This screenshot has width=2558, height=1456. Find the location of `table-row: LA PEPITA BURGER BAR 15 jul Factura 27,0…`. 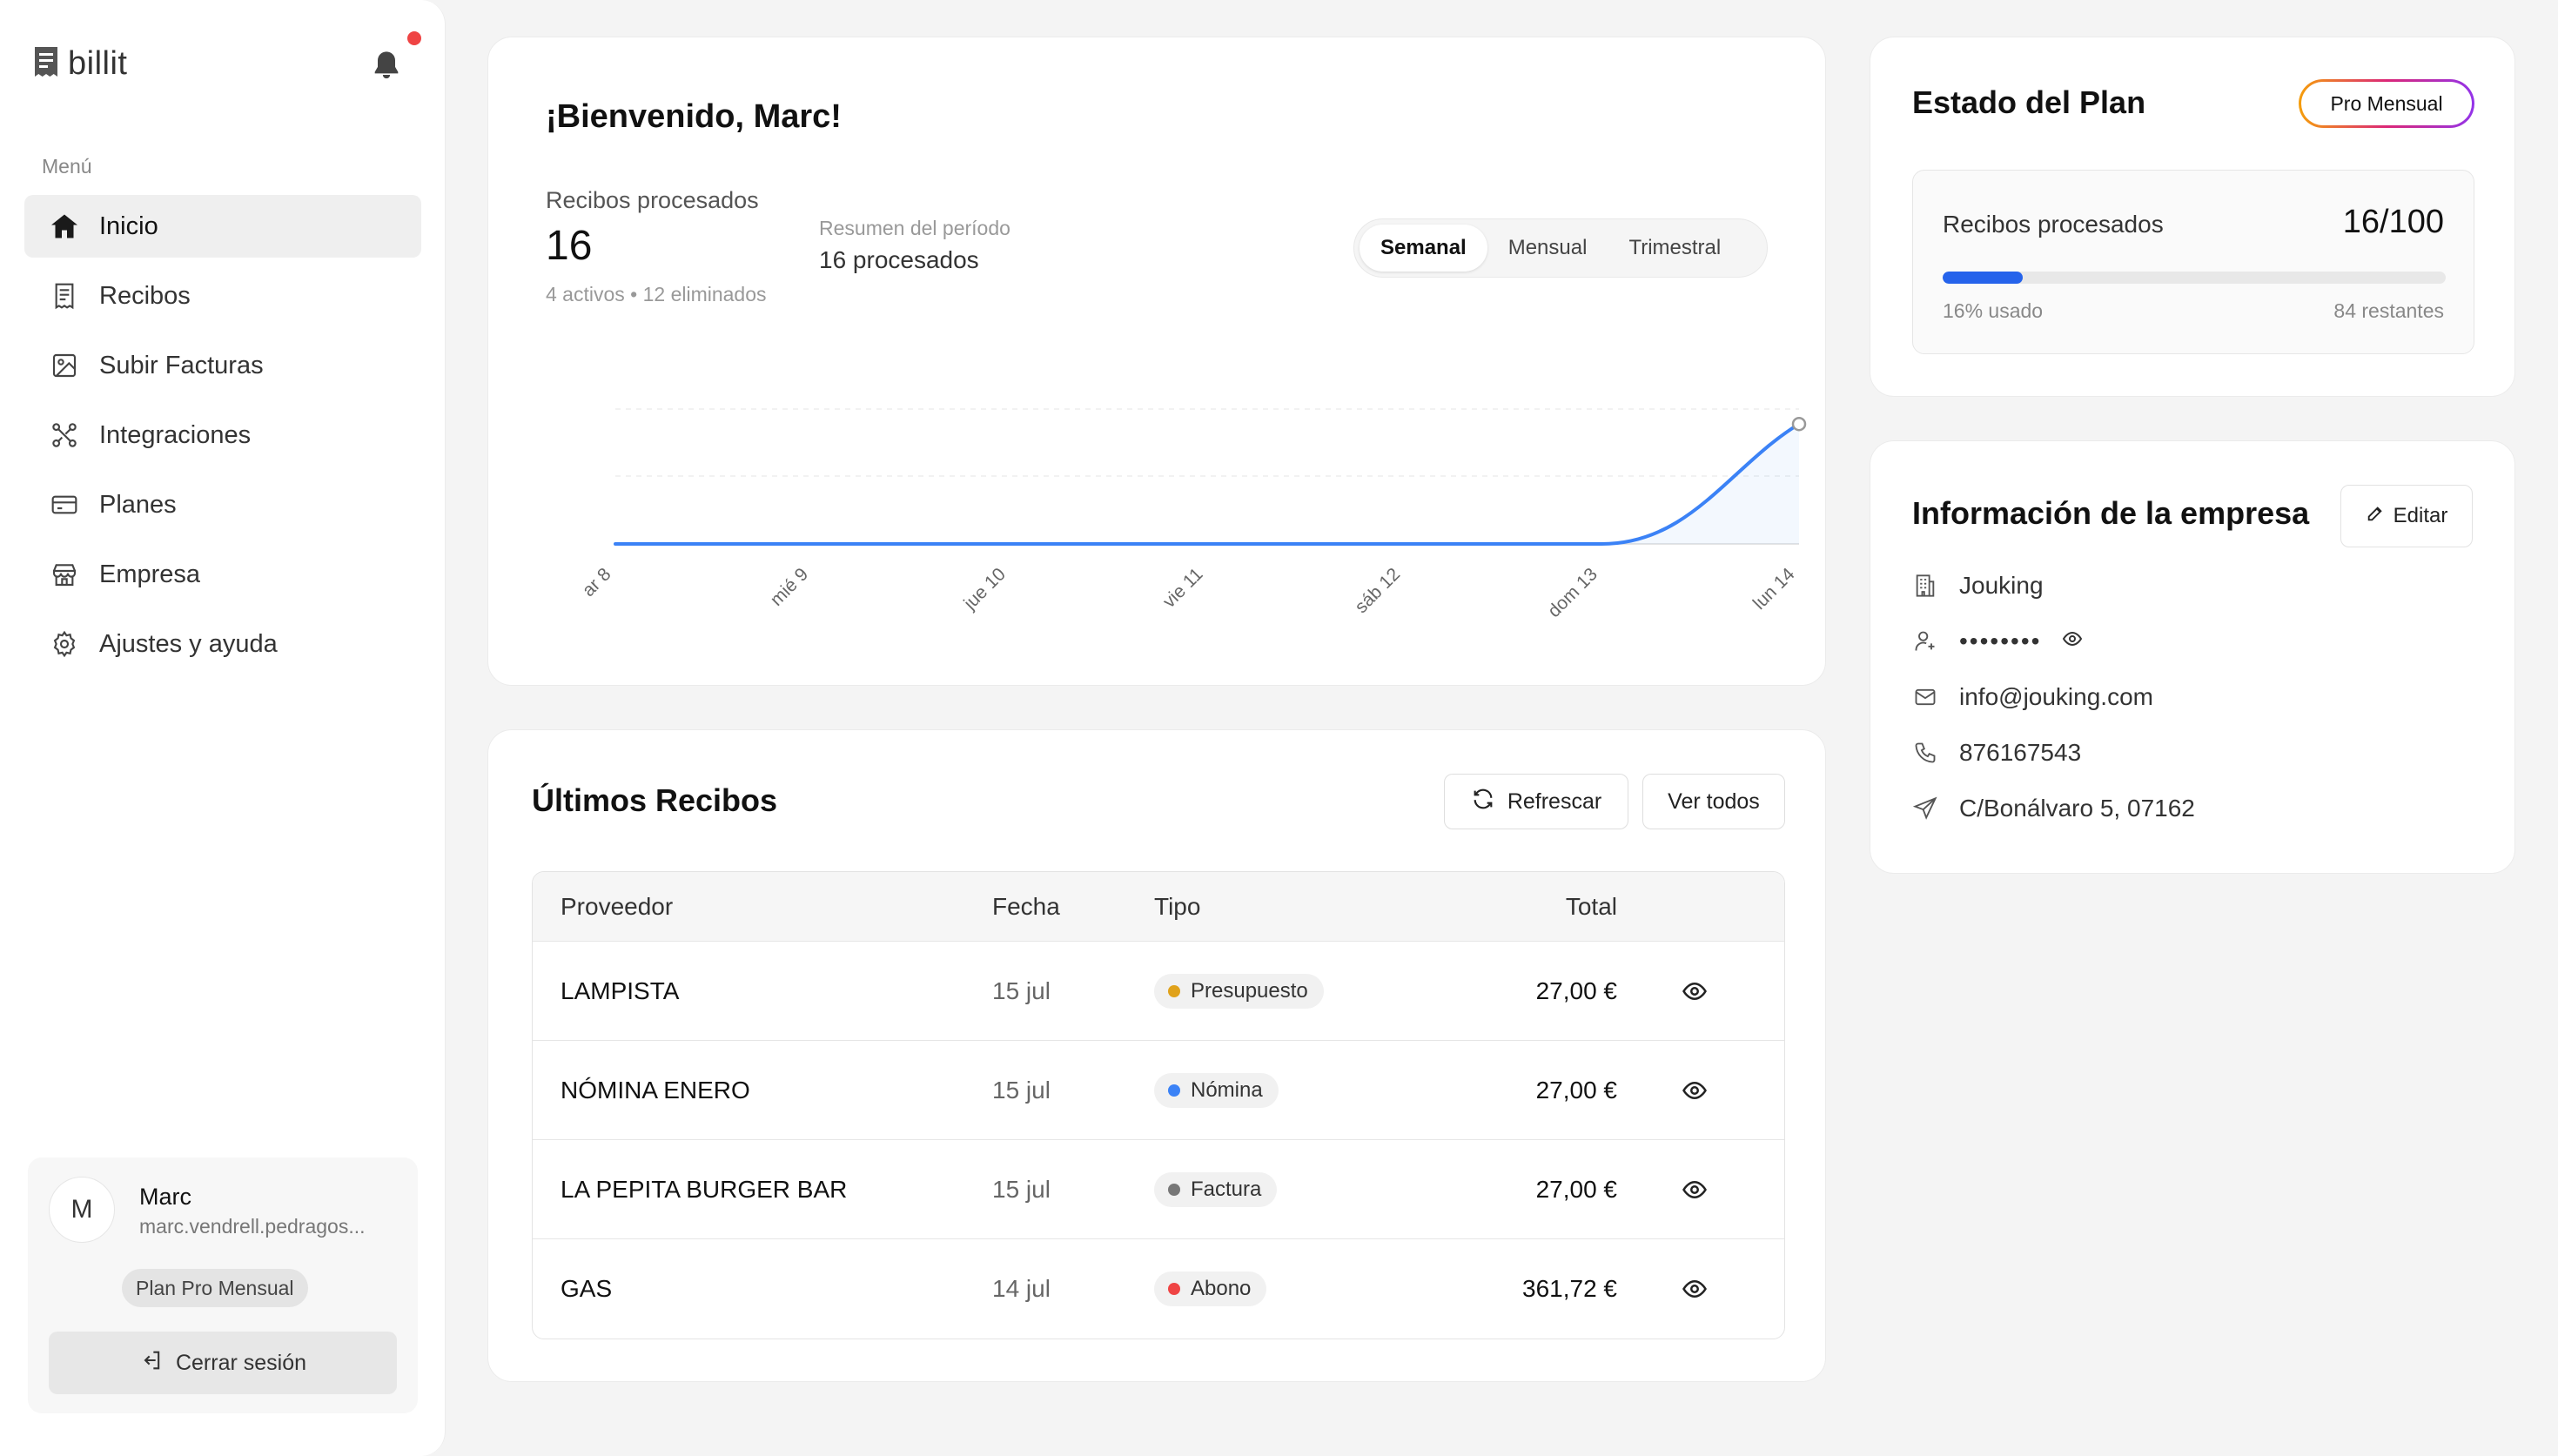

table-row: LA PEPITA BURGER BAR 15 jul Factura 27,0… is located at coordinates (1159, 1189).